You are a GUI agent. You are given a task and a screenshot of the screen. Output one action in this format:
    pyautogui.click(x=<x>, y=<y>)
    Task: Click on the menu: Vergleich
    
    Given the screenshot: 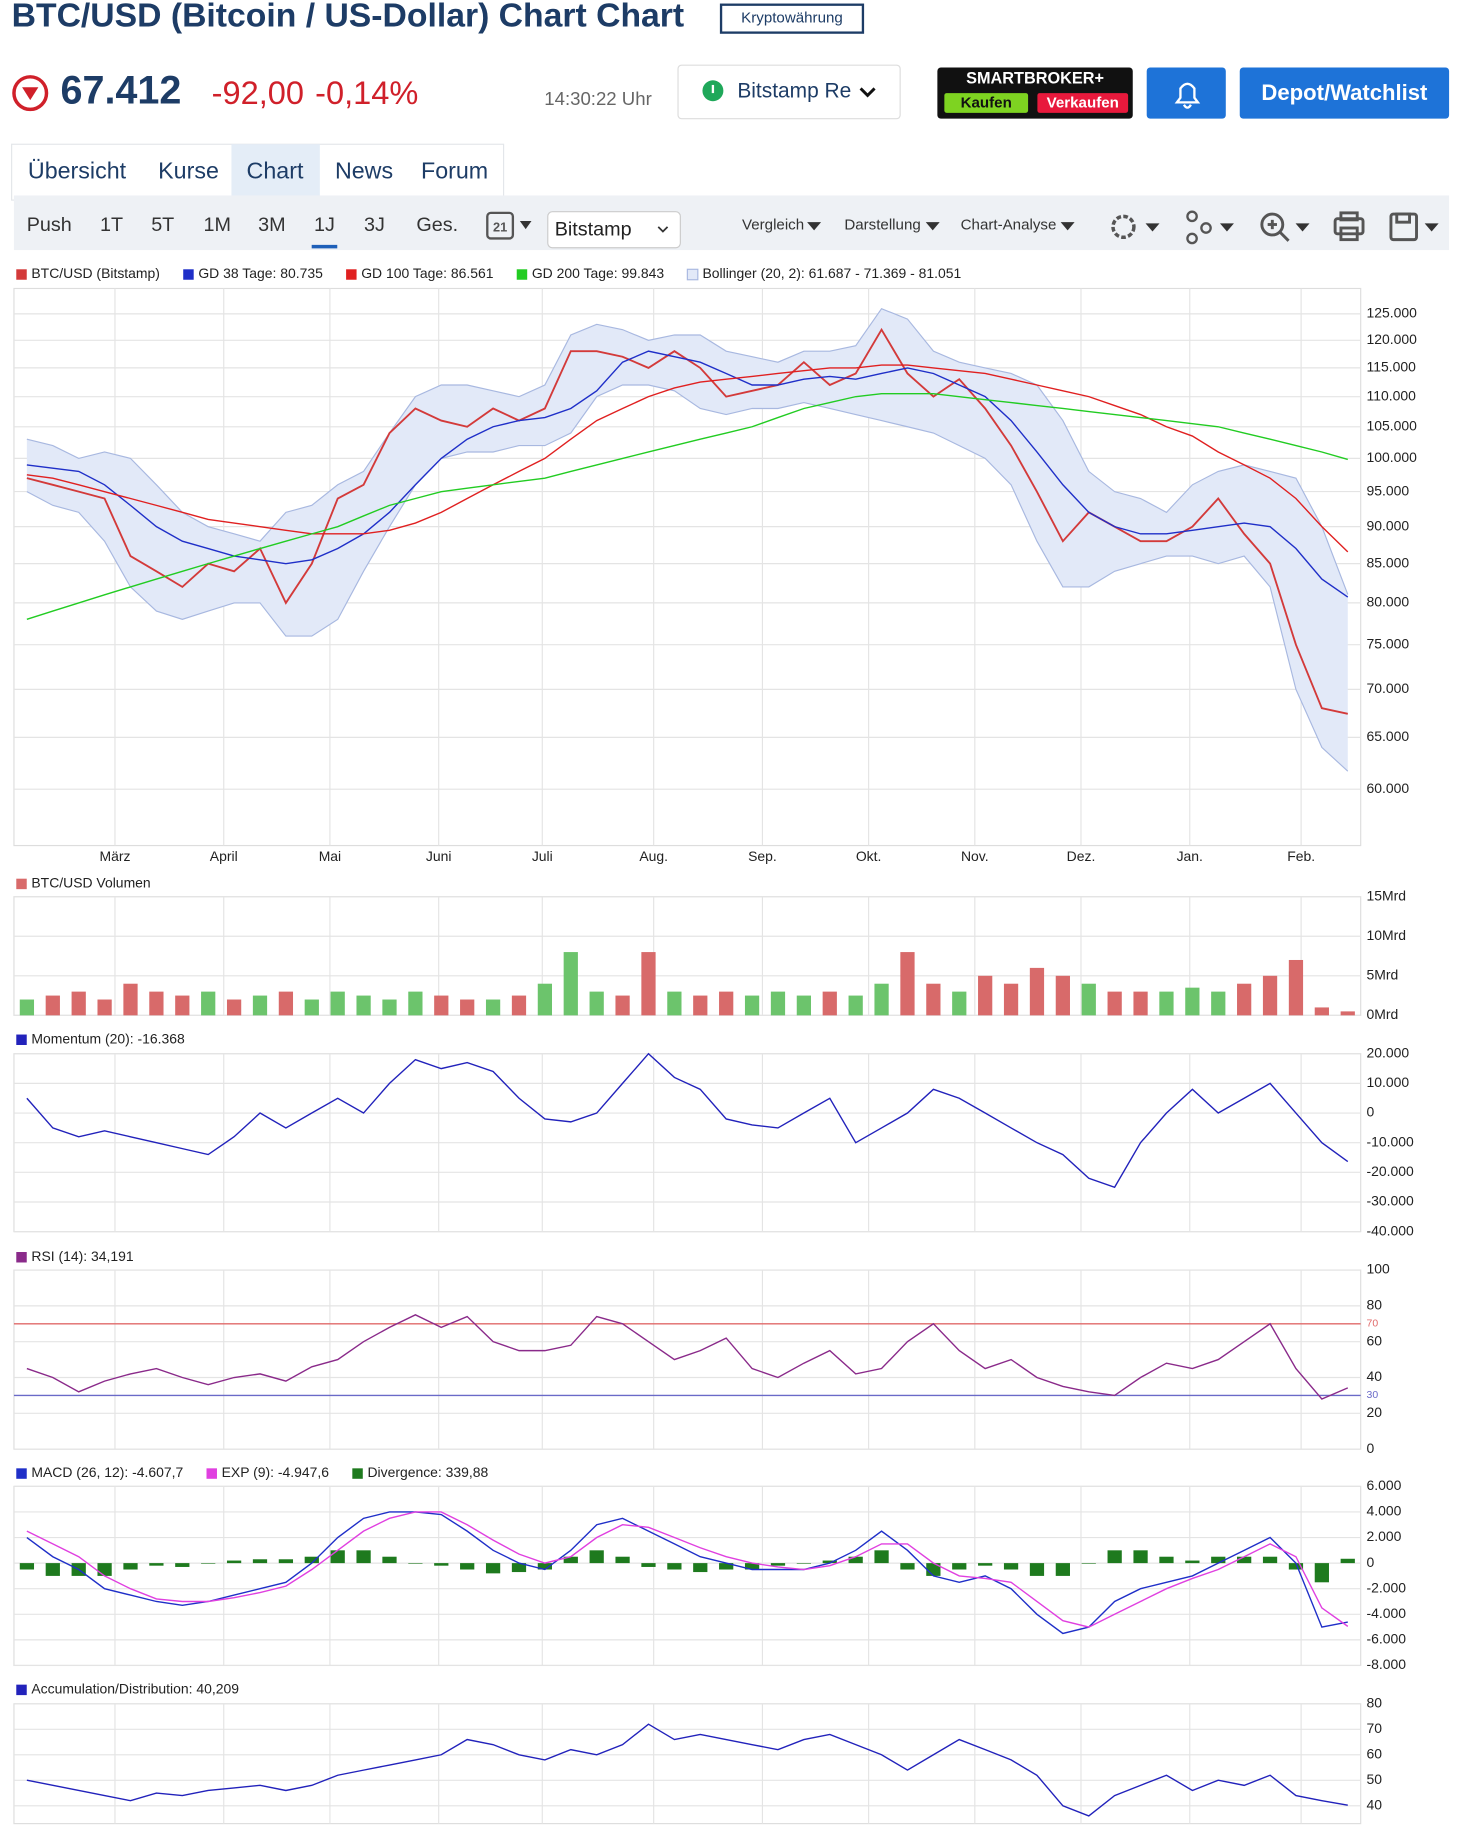 What is the action you would take?
    pyautogui.click(x=773, y=225)
    